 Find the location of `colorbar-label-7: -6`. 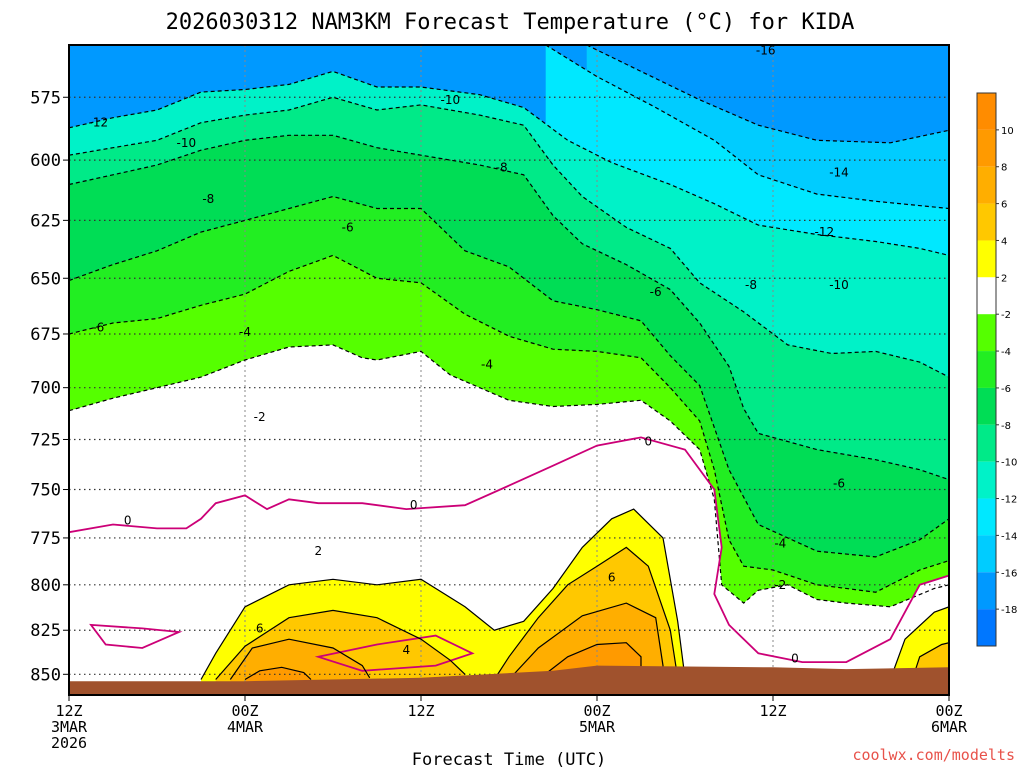

colorbar-label-7: -6 is located at coordinates (1006, 389).